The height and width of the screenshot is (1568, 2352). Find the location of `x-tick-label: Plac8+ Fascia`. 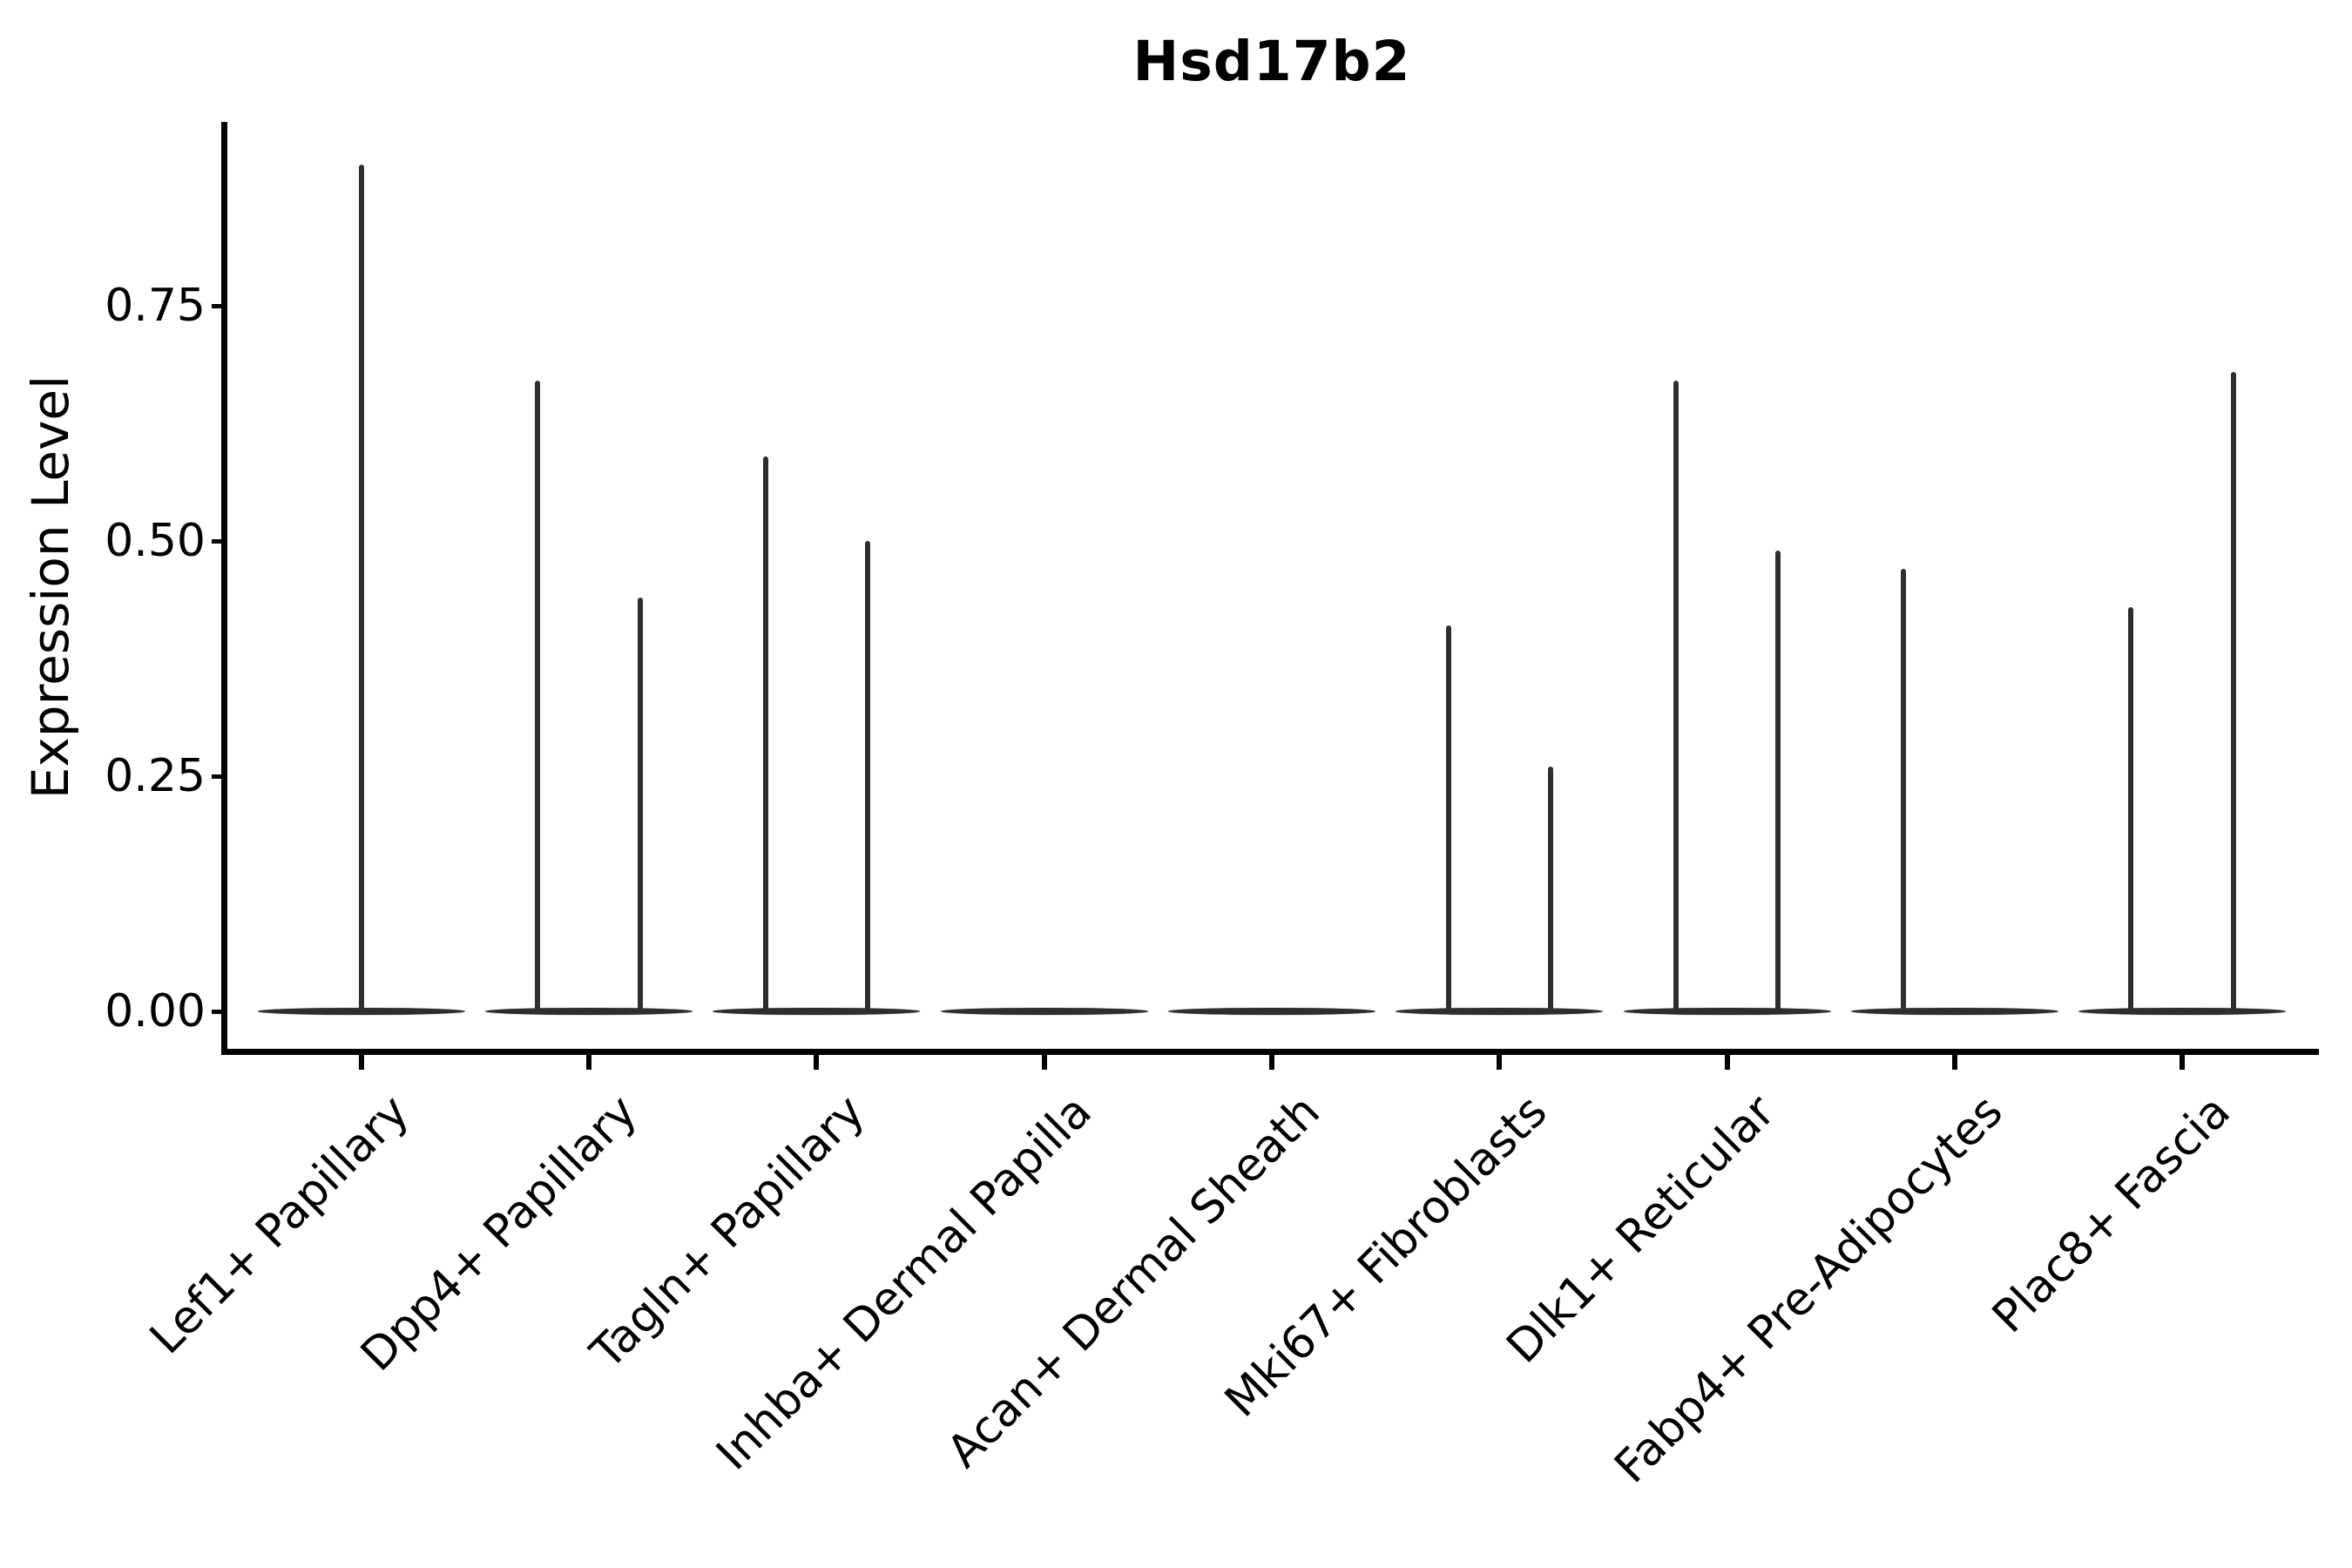

x-tick-label: Plac8+ Fascia is located at coordinates (2111, 1214).